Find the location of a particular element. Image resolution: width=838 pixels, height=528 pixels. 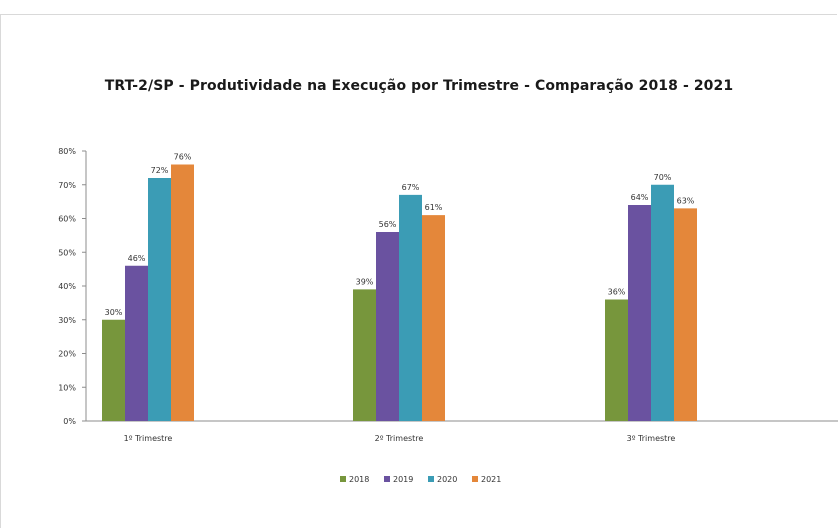

y-tick-label: 80% is located at coordinates (67, 151).